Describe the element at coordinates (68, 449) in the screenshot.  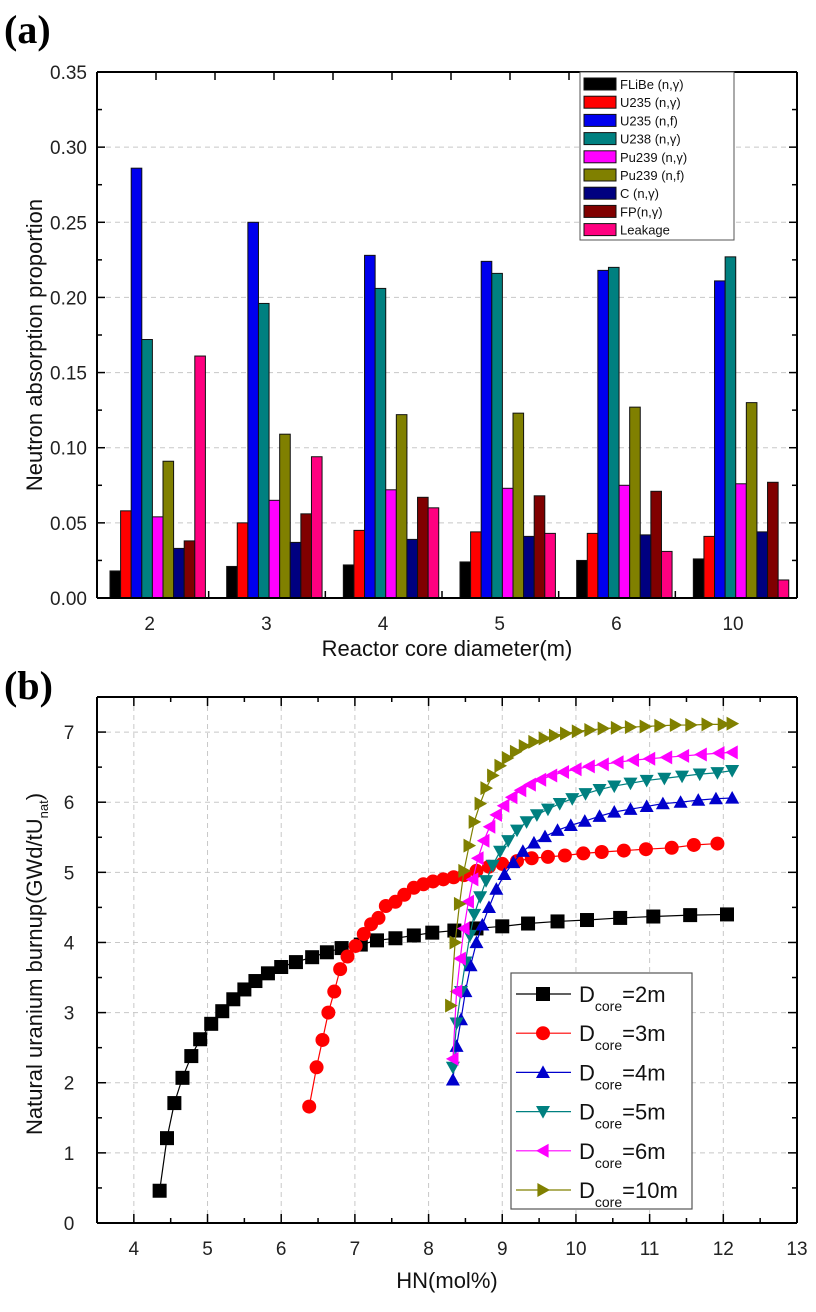
I see `y-tick-label: 0.10` at that location.